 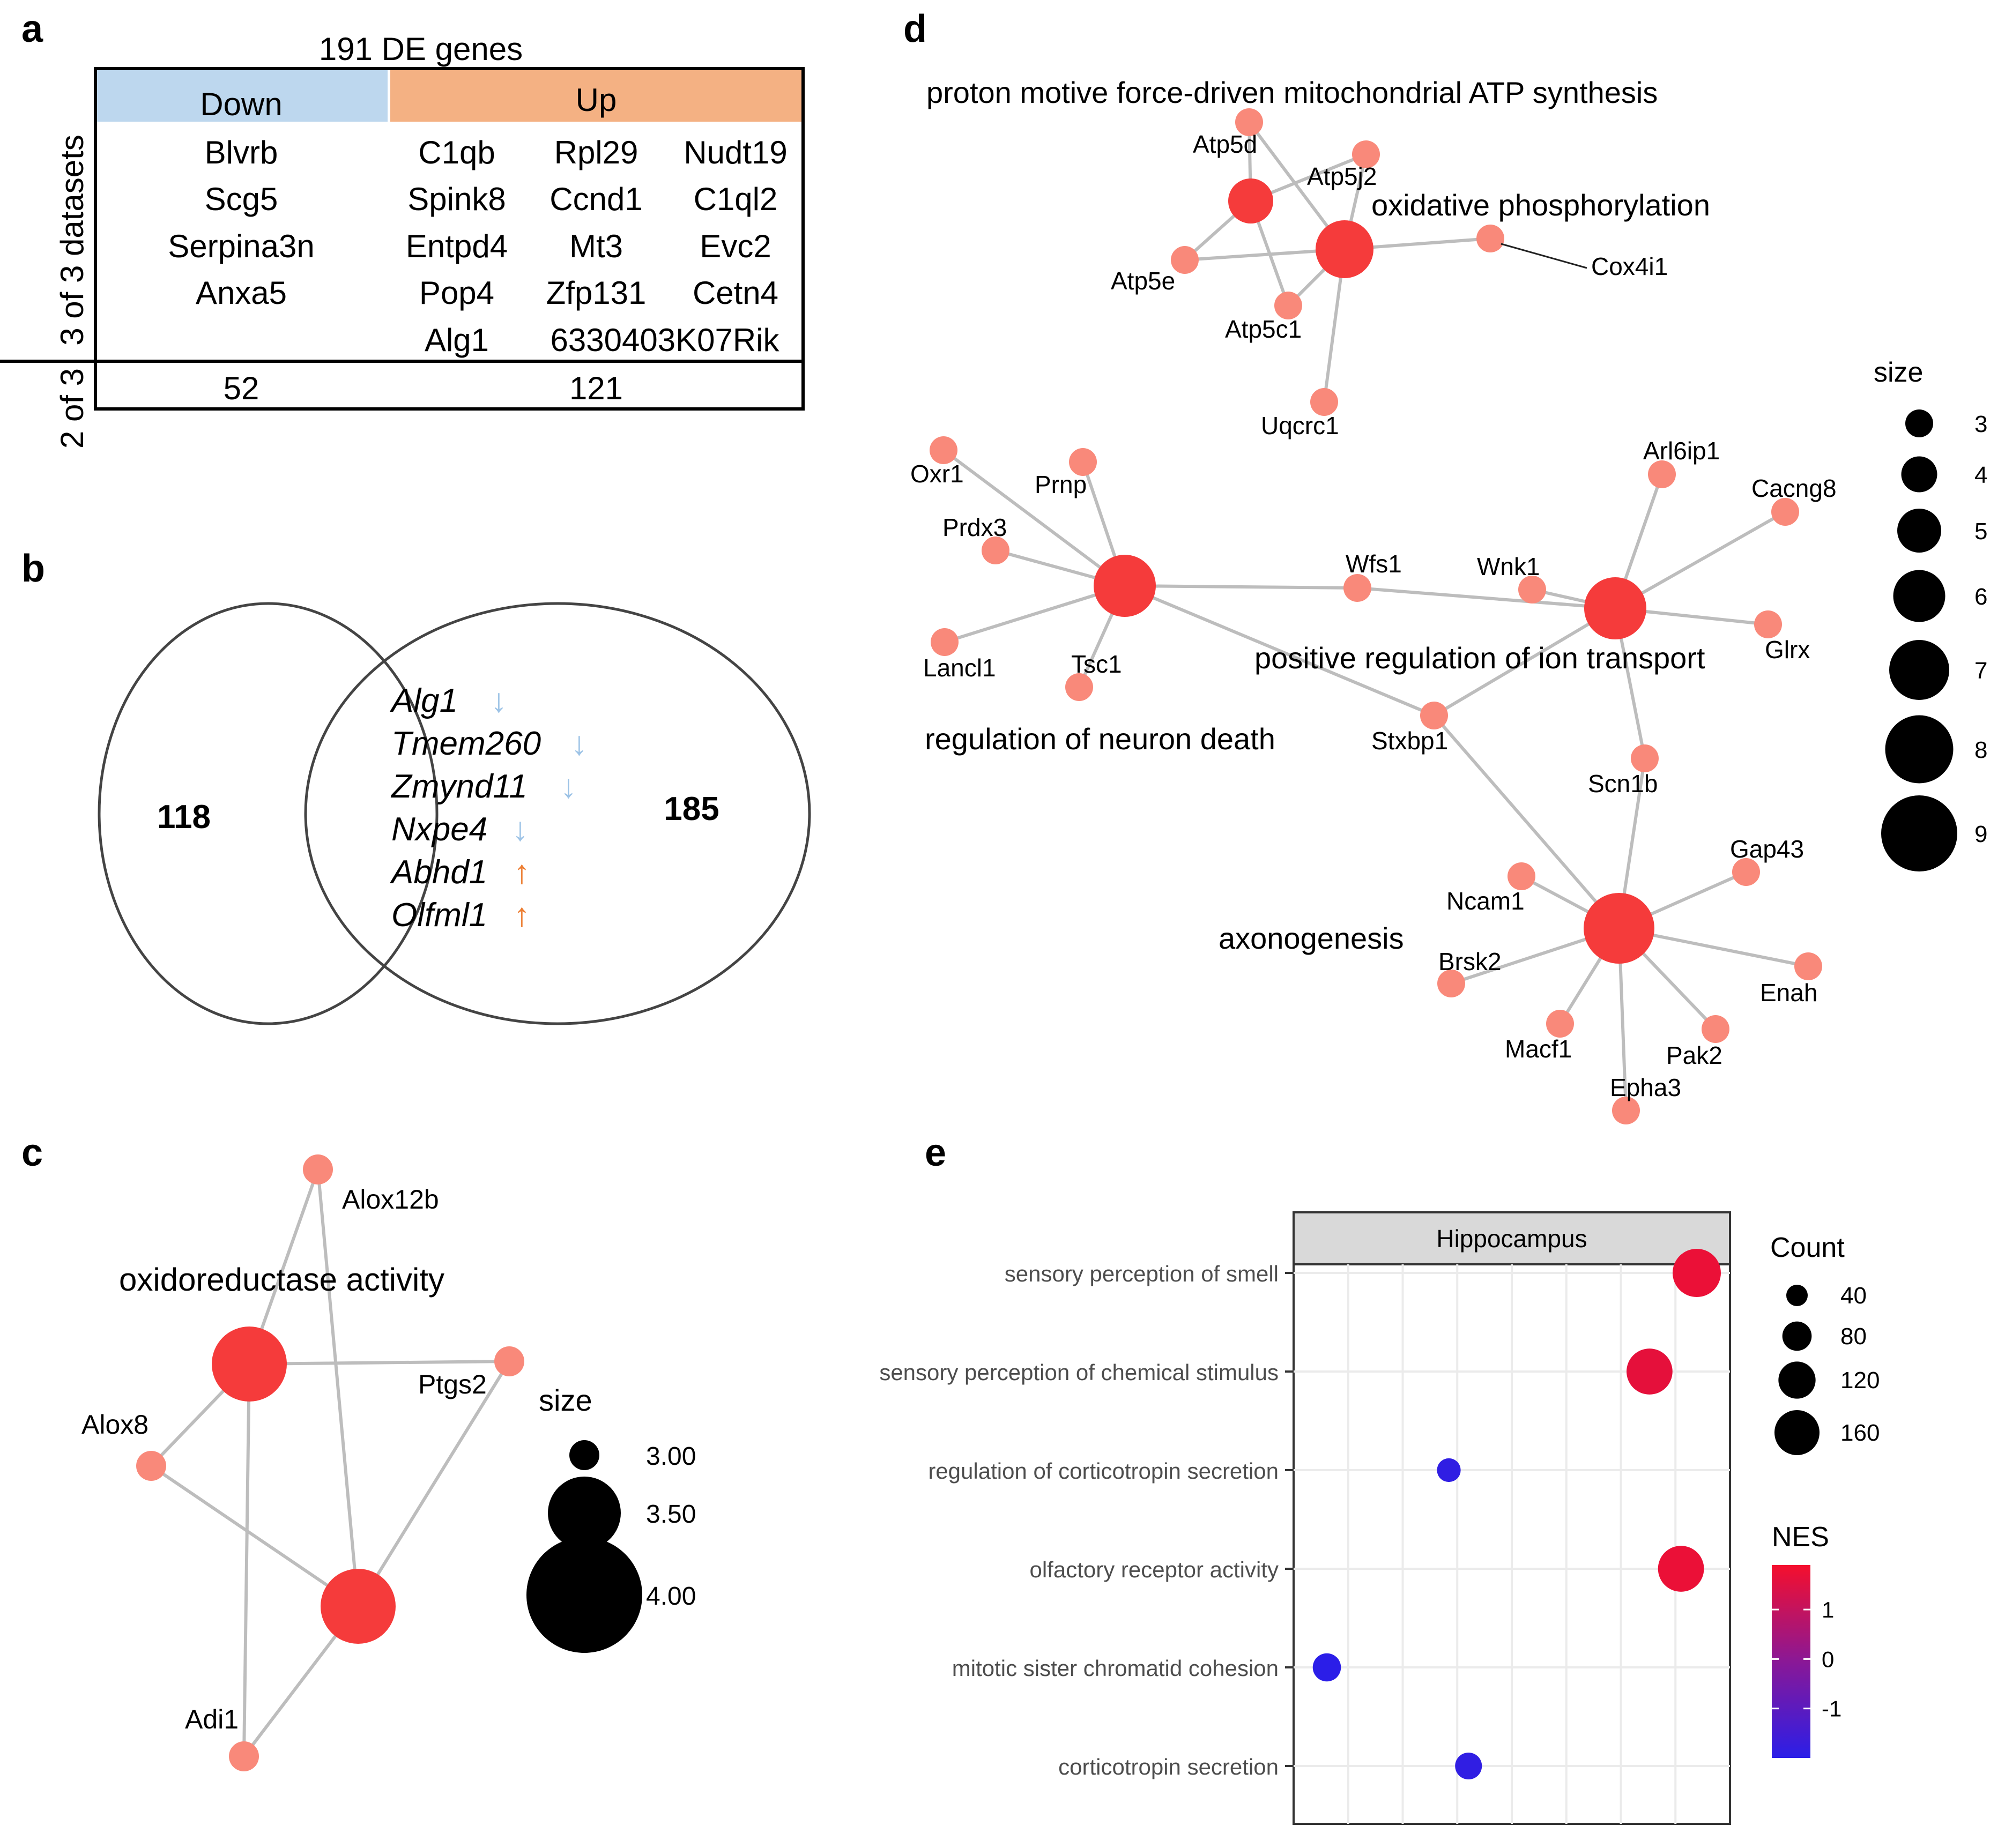 What do you see at coordinates (1096, 664) in the screenshot?
I see `gene-label: Tsc1` at bounding box center [1096, 664].